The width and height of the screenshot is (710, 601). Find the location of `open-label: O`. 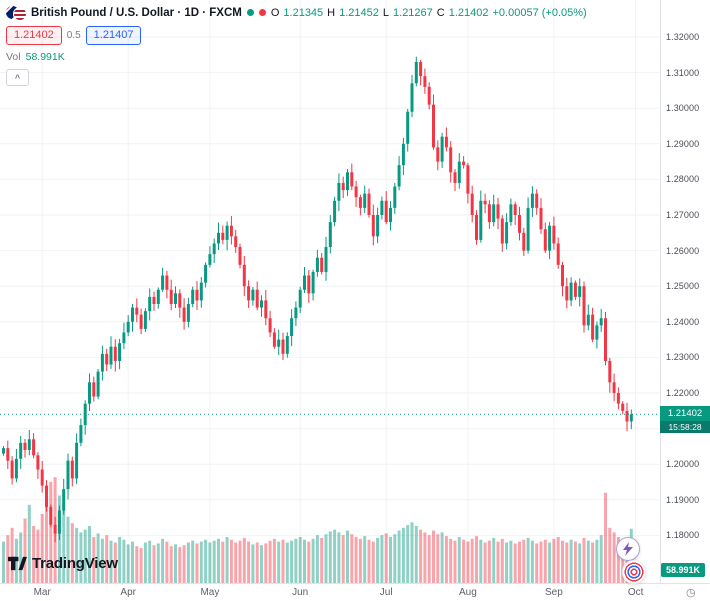

open-label: O is located at coordinates (275, 12).